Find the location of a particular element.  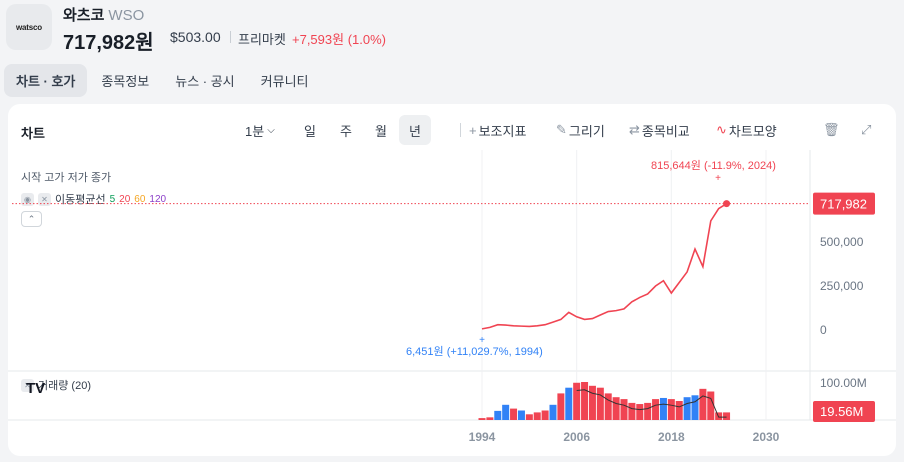

interval-label: 1분 is located at coordinates (255, 131).